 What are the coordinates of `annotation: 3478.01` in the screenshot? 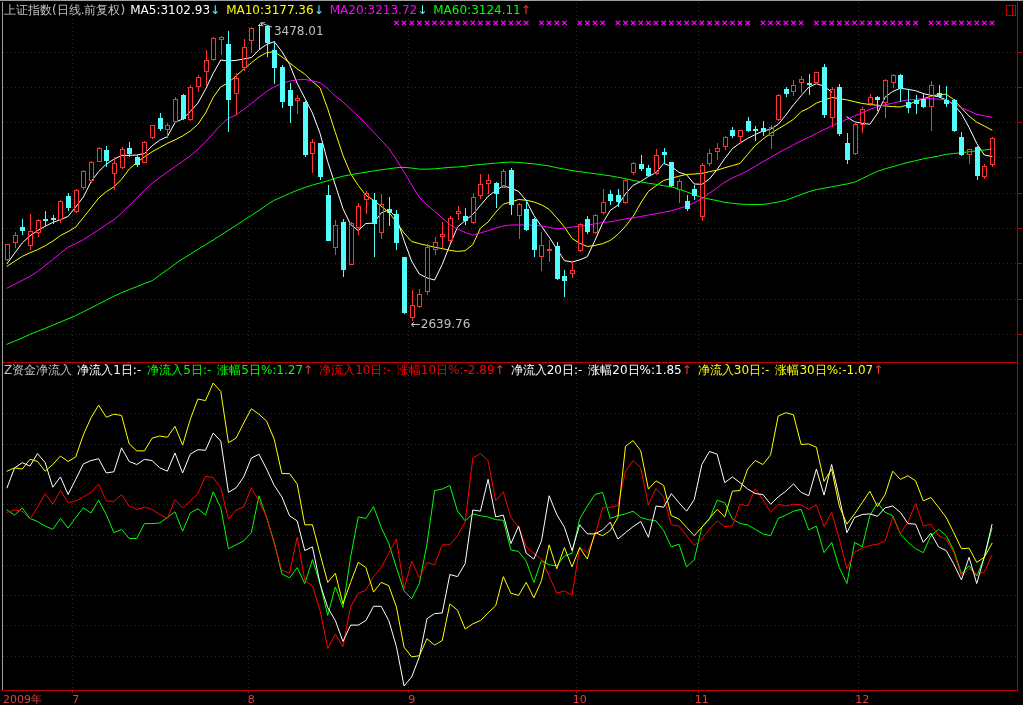 It's located at (298, 31).